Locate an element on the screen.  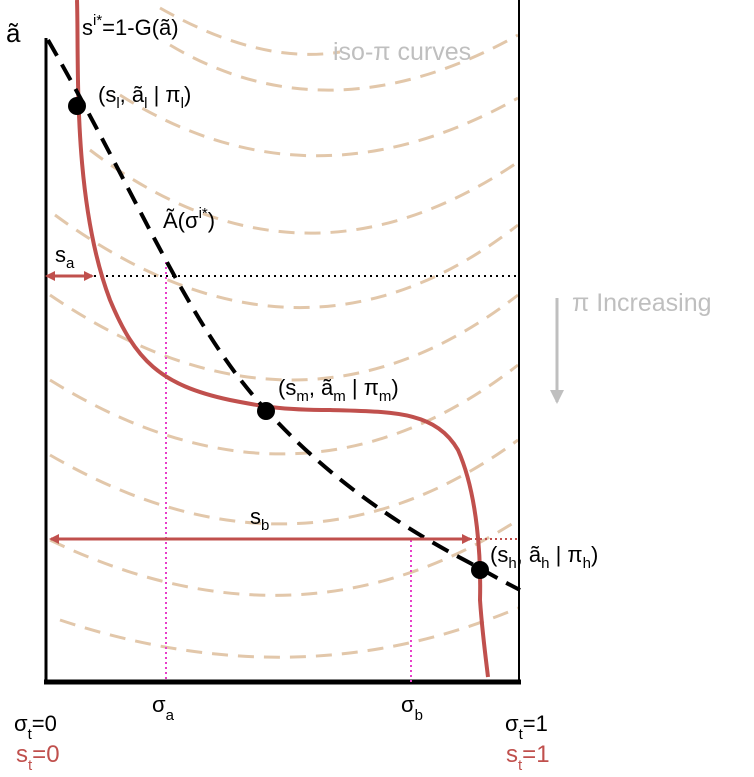
point-high-label: (sh, ãh | πh) is located at coordinates (544, 557).